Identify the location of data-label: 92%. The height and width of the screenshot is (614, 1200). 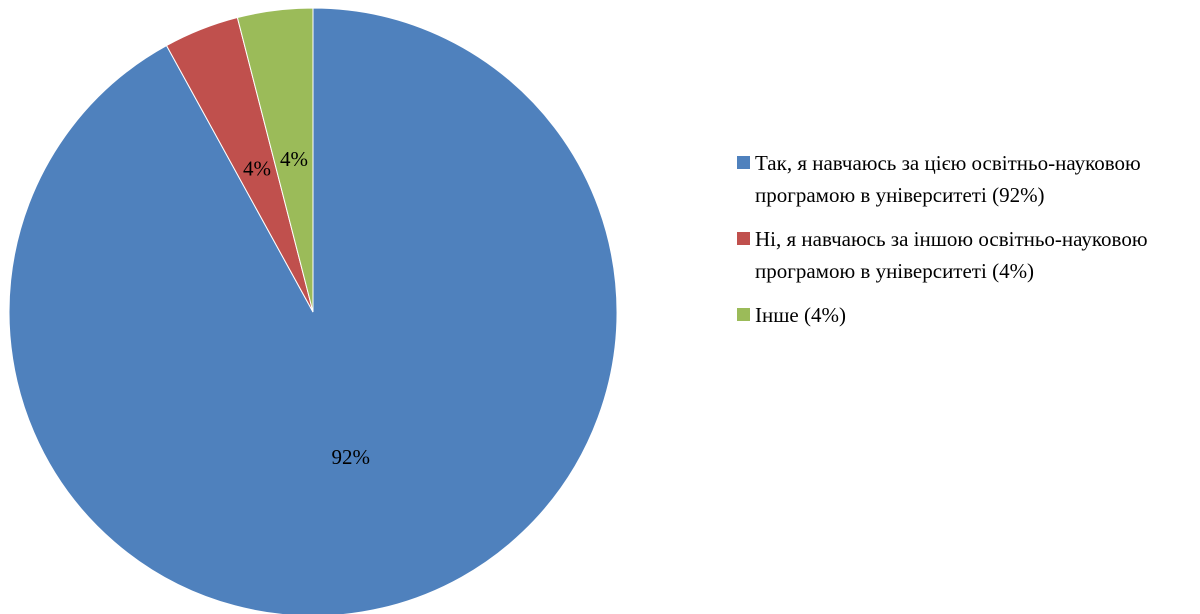
(351, 457).